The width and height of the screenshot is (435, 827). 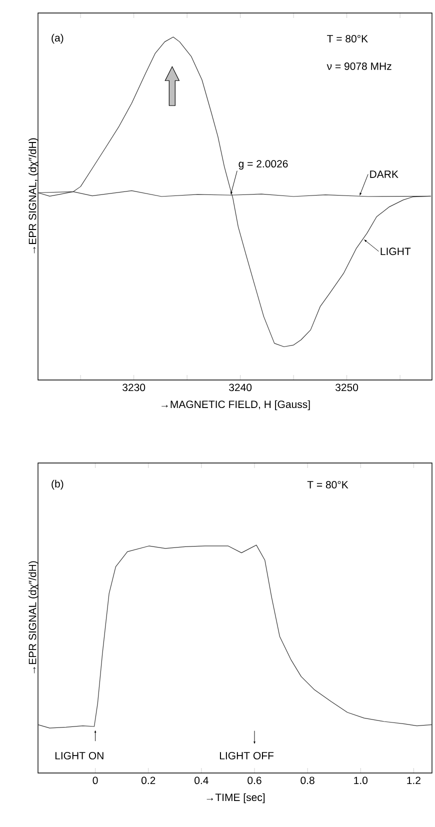 What do you see at coordinates (236, 405) in the screenshot?
I see `x-axis-title: →MAGNETIC FIELD, H [Gauss]` at bounding box center [236, 405].